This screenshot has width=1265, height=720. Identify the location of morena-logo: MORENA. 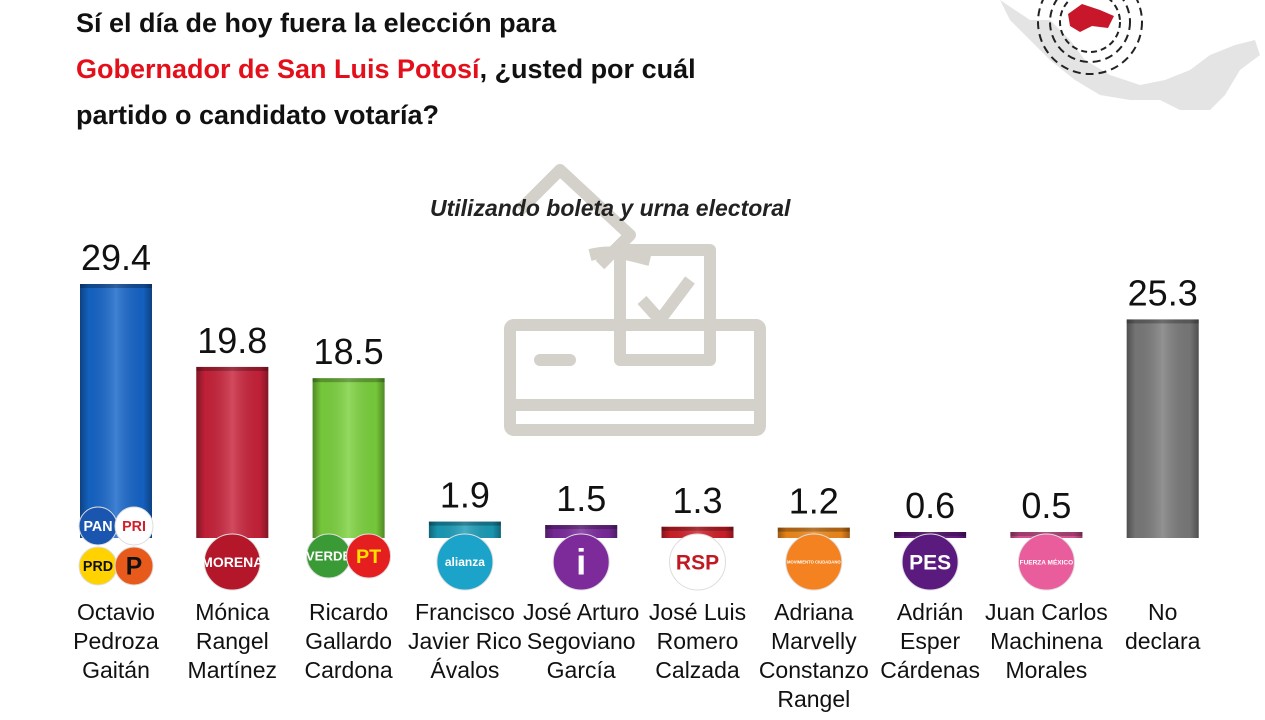
(232, 562).